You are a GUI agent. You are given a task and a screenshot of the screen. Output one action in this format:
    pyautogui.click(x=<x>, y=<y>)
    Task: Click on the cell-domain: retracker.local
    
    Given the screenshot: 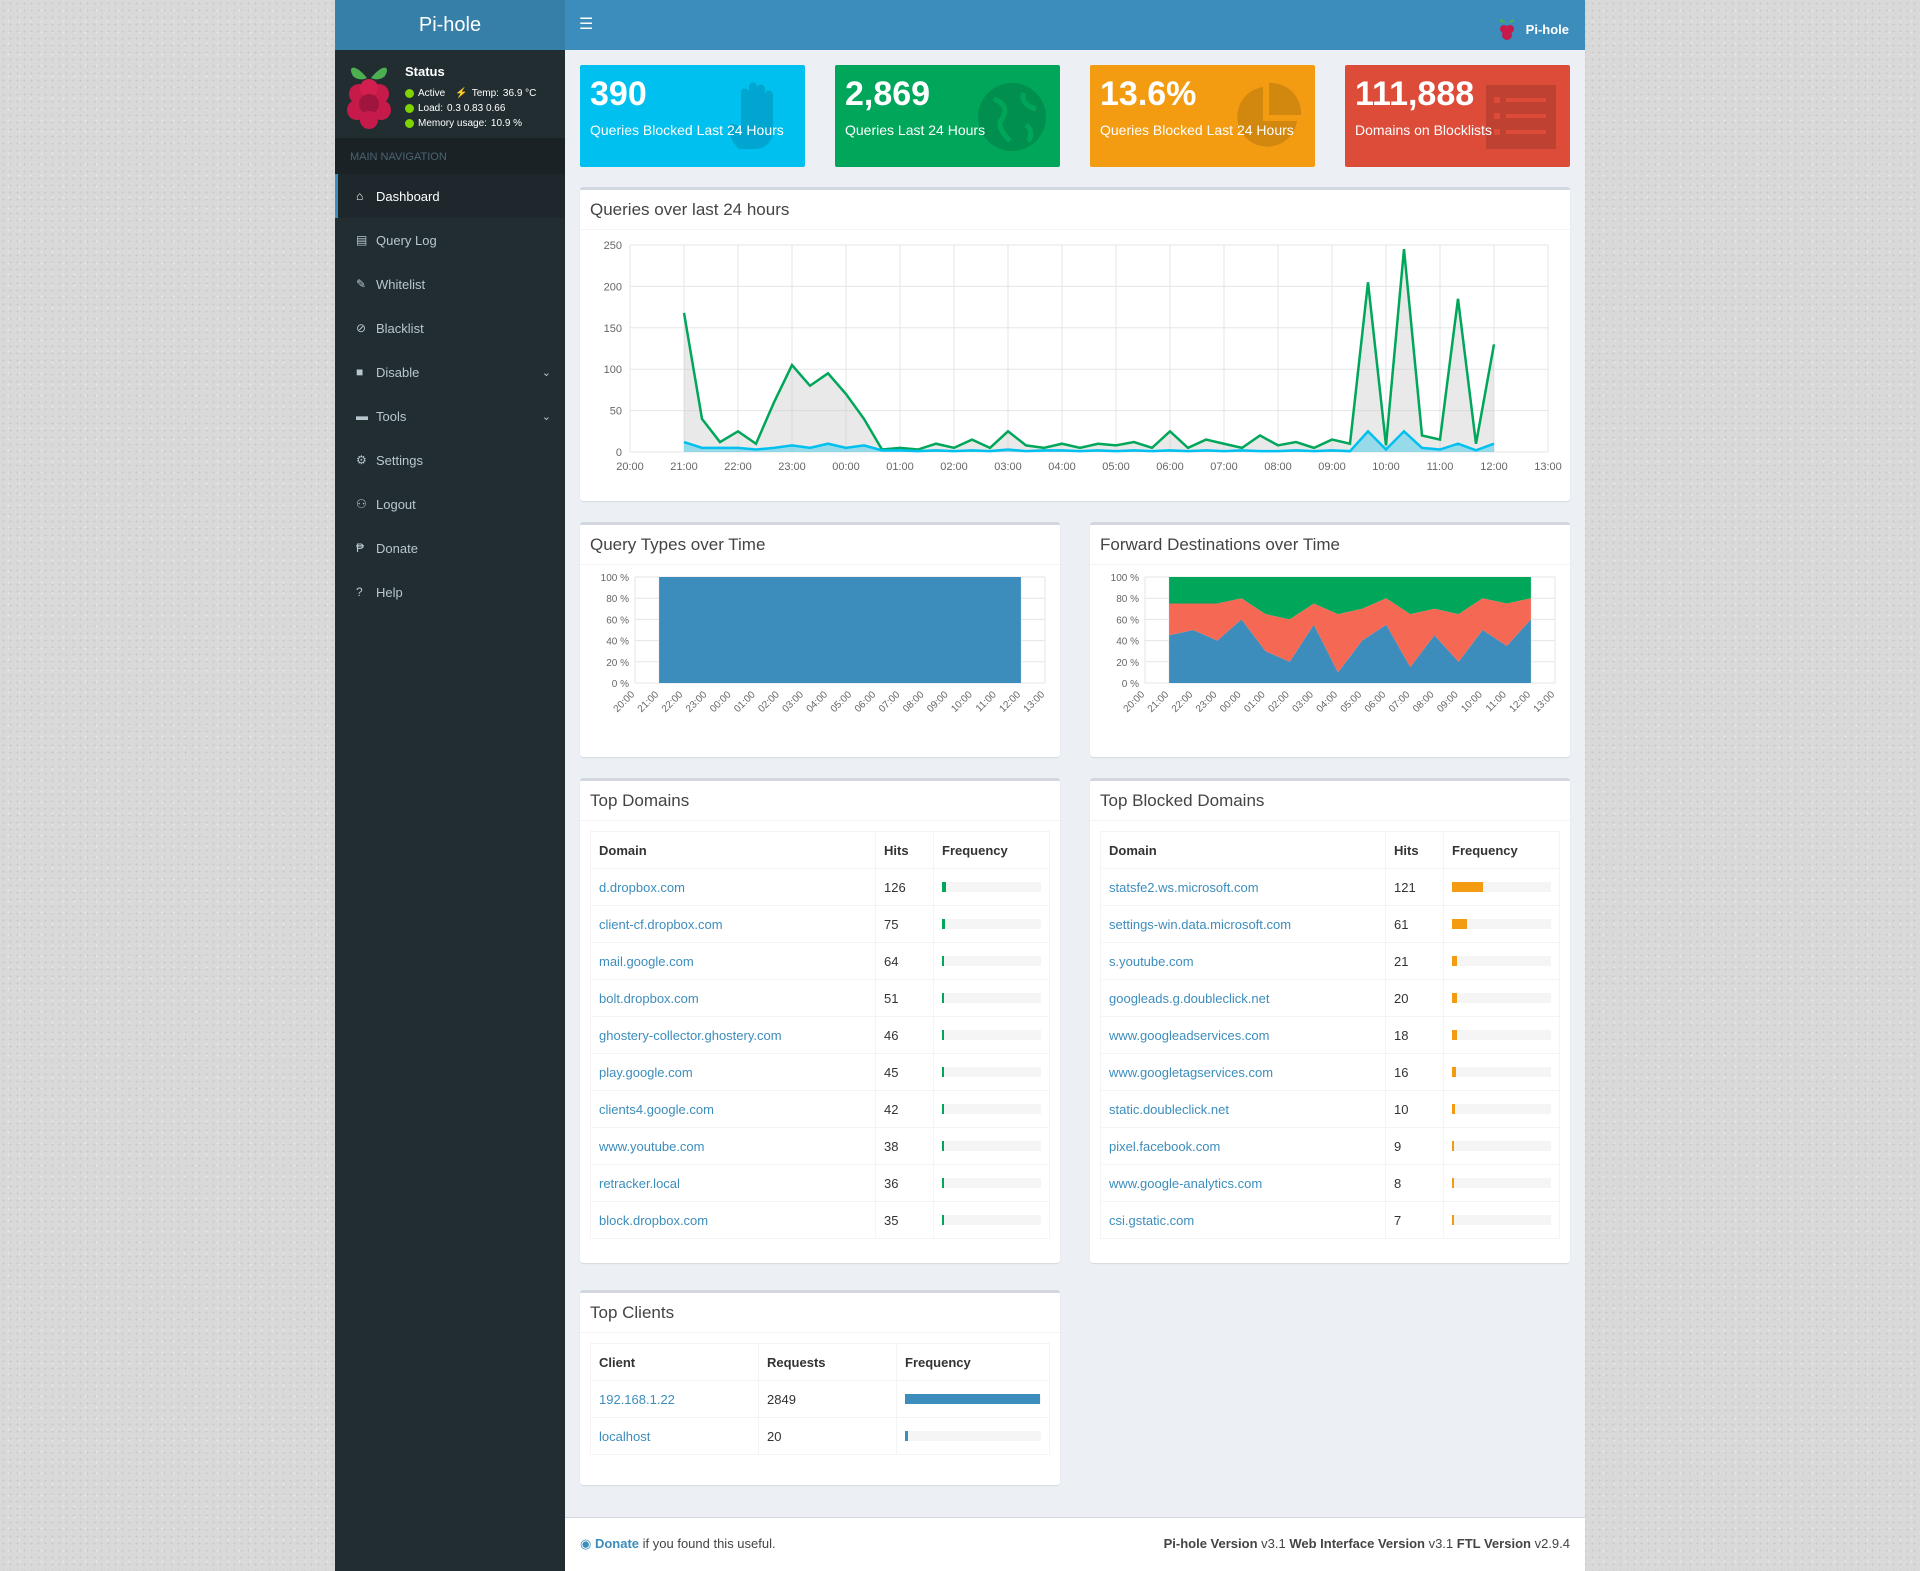 What is the action you would take?
    pyautogui.click(x=733, y=1183)
    